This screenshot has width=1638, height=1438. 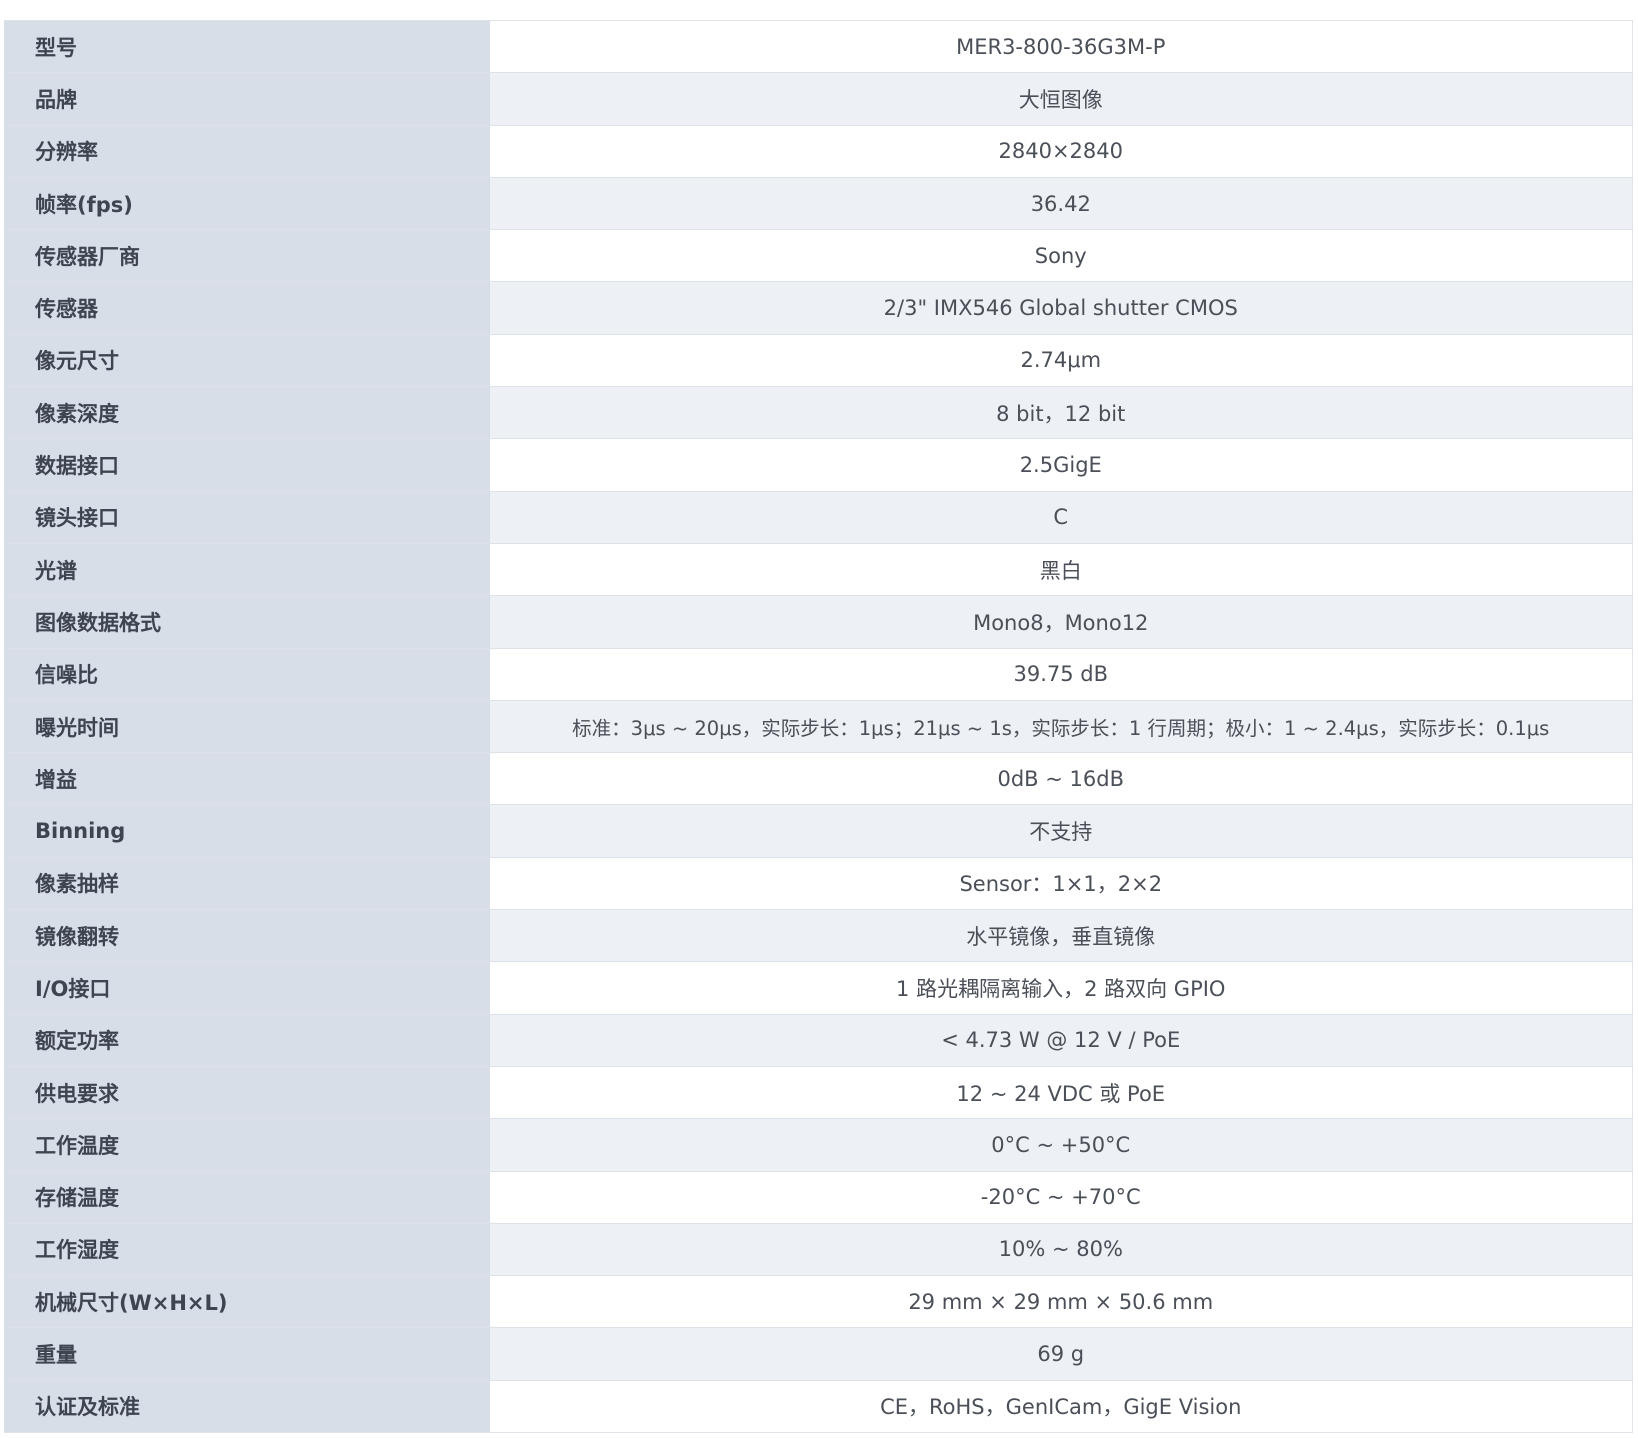 What do you see at coordinates (247, 151) in the screenshot?
I see `spec-key-resolution: 分辨率` at bounding box center [247, 151].